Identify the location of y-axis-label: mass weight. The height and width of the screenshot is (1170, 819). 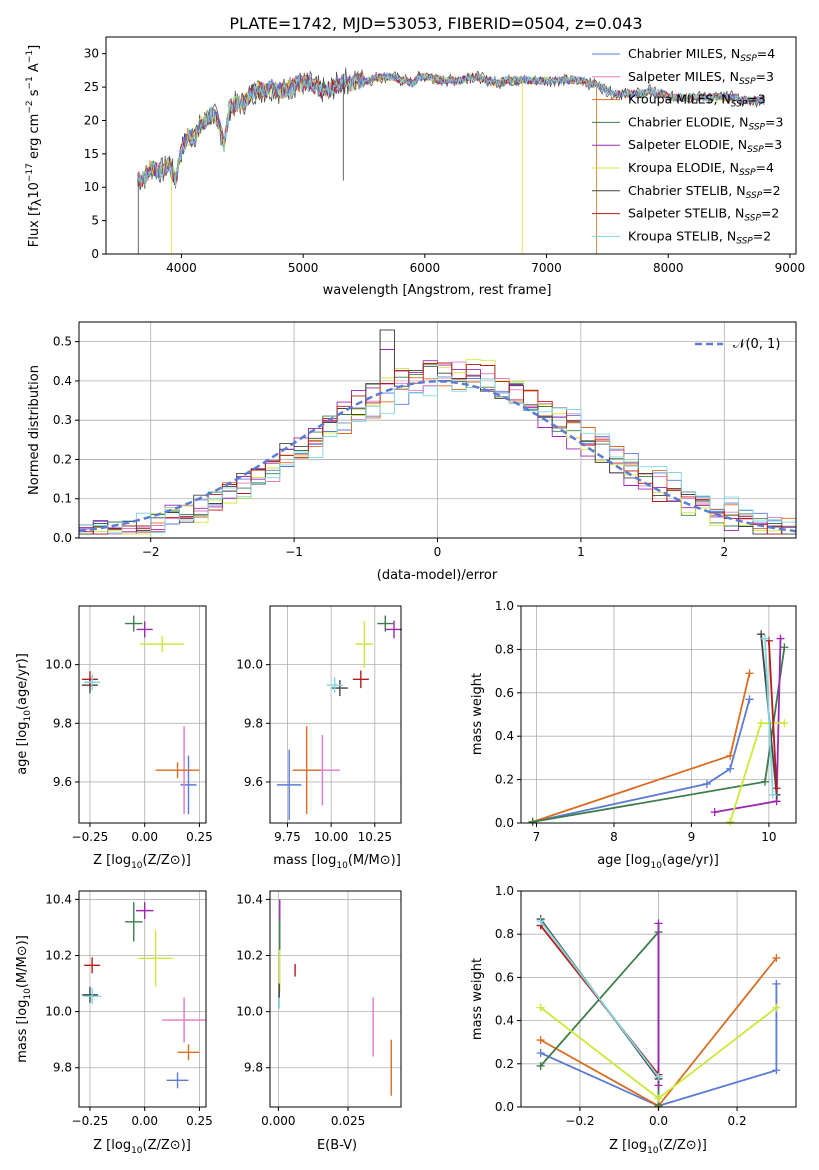
(477, 999).